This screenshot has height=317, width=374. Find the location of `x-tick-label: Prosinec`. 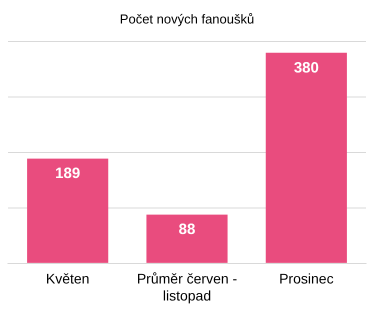

x-tick-label: Prosinec is located at coordinates (306, 278).